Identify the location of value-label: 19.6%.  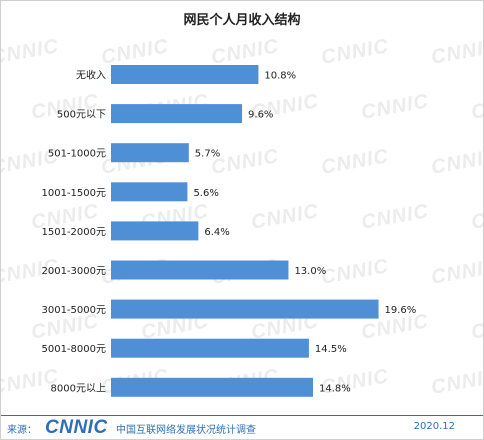
(401, 310).